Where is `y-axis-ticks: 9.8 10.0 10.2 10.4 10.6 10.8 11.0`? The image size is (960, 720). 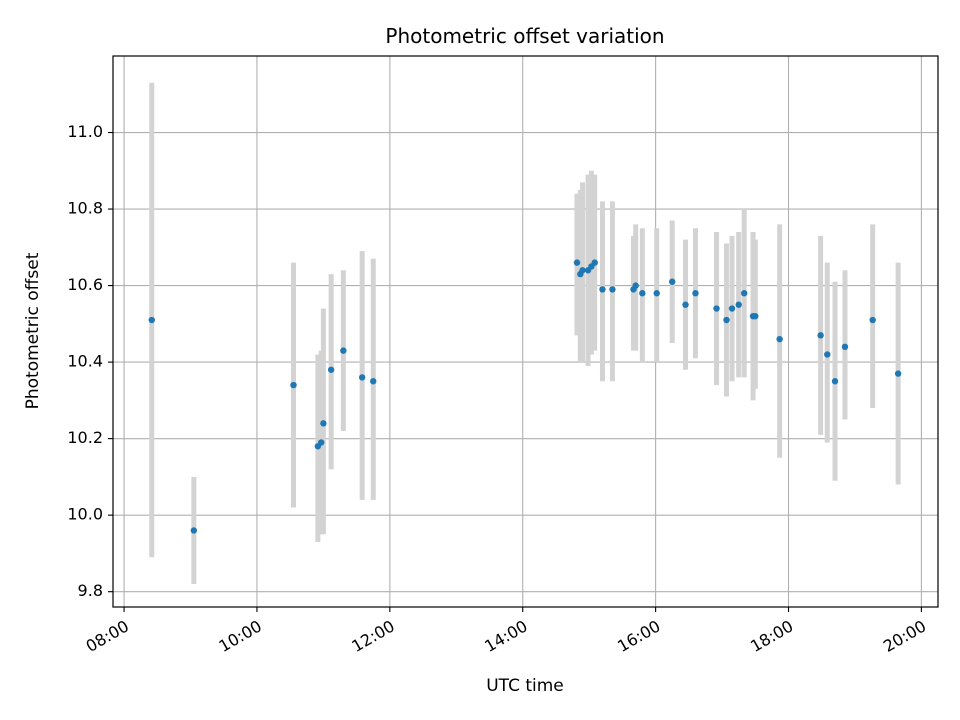 y-axis-ticks: 9.8 10.0 10.2 10.4 10.6 10.8 11.0 is located at coordinates (90, 361).